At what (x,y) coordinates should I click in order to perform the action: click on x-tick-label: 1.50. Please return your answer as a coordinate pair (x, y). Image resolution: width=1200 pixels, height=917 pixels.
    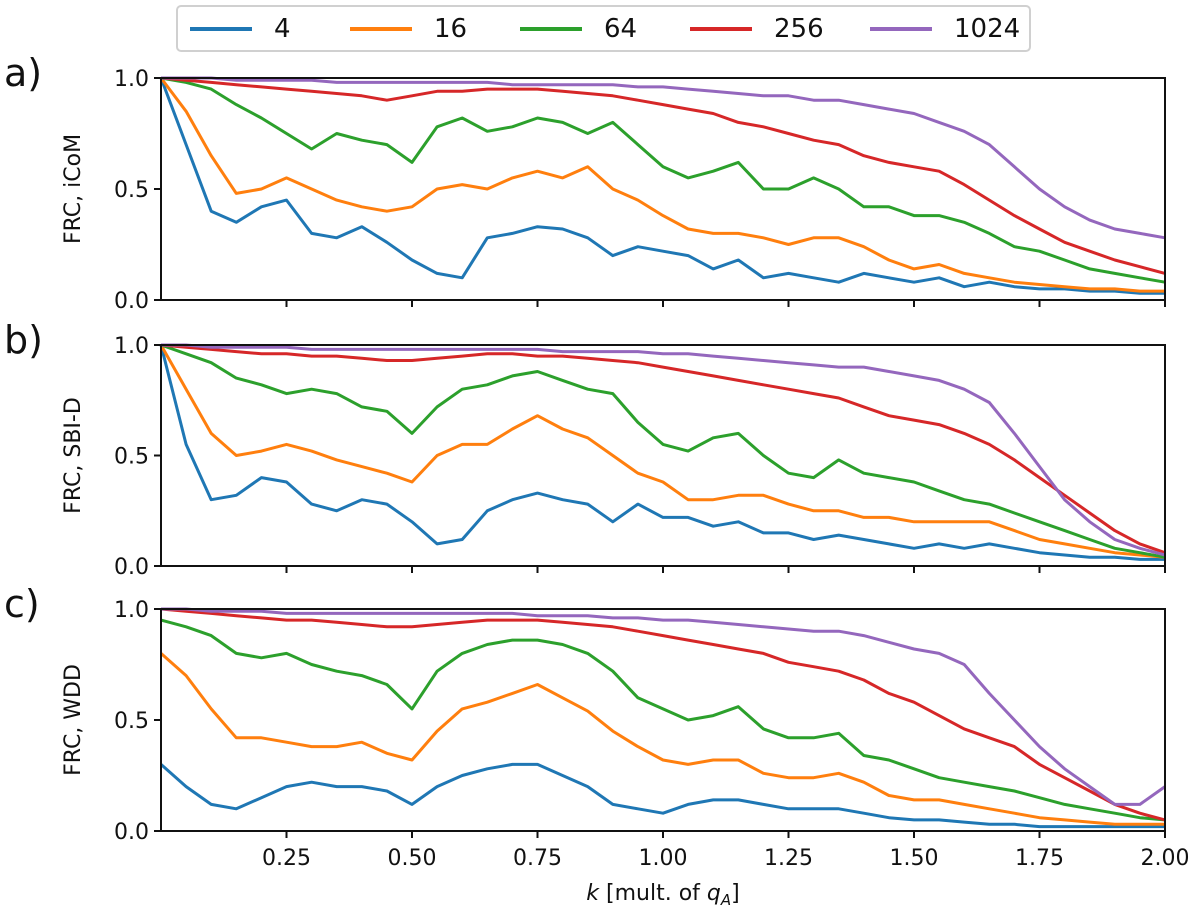
    Looking at the image, I should click on (914, 858).